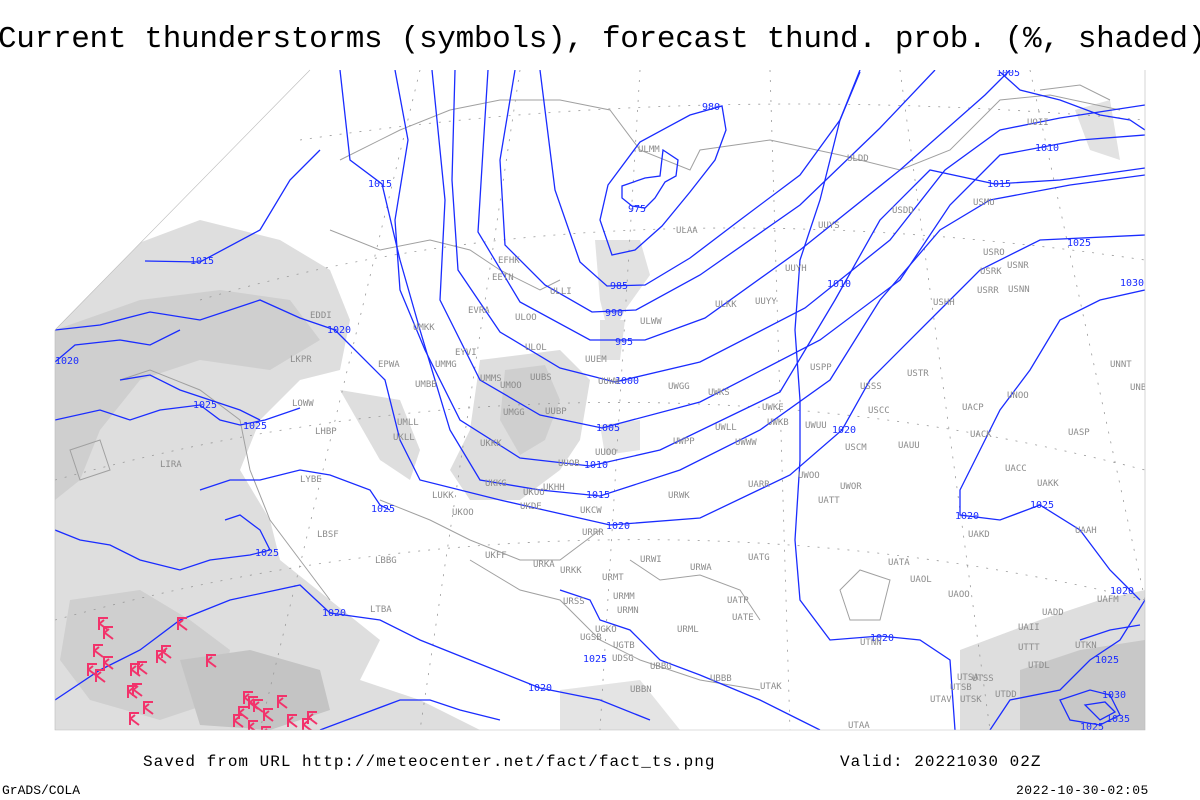 The width and height of the screenshot is (1200, 800). Describe the element at coordinates (544, 565) in the screenshot. I see `station-label: URKA` at that location.